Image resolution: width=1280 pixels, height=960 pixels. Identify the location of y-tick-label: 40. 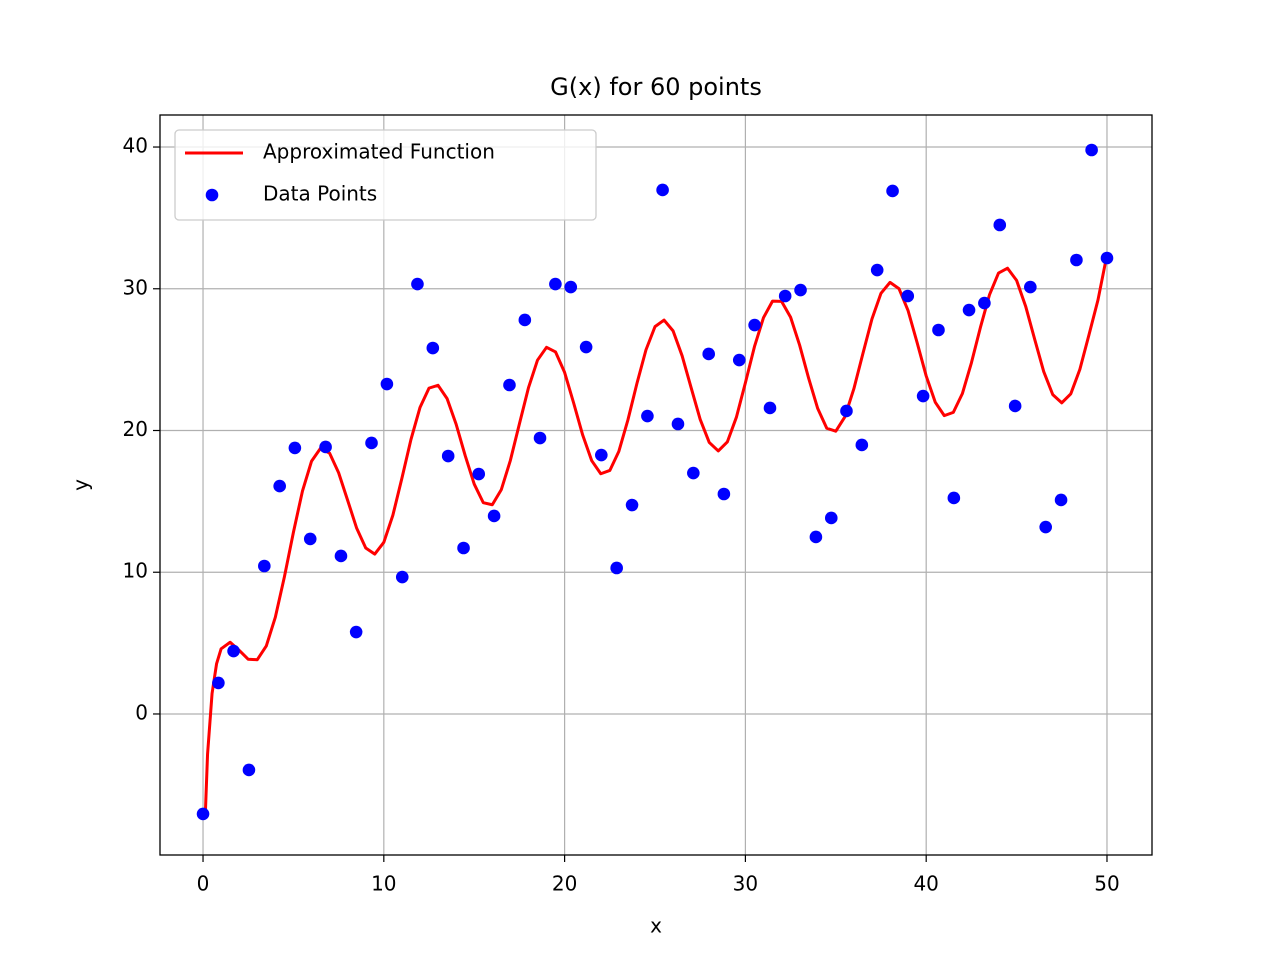
(135, 146).